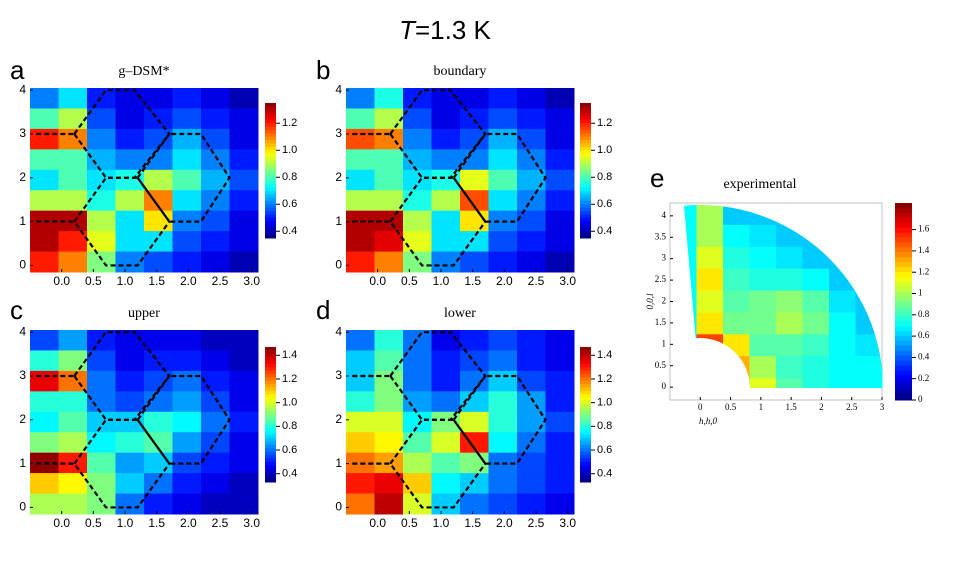 The height and width of the screenshot is (588, 980). I want to click on colorbar-tick-label: 0.8, so click(604, 177).